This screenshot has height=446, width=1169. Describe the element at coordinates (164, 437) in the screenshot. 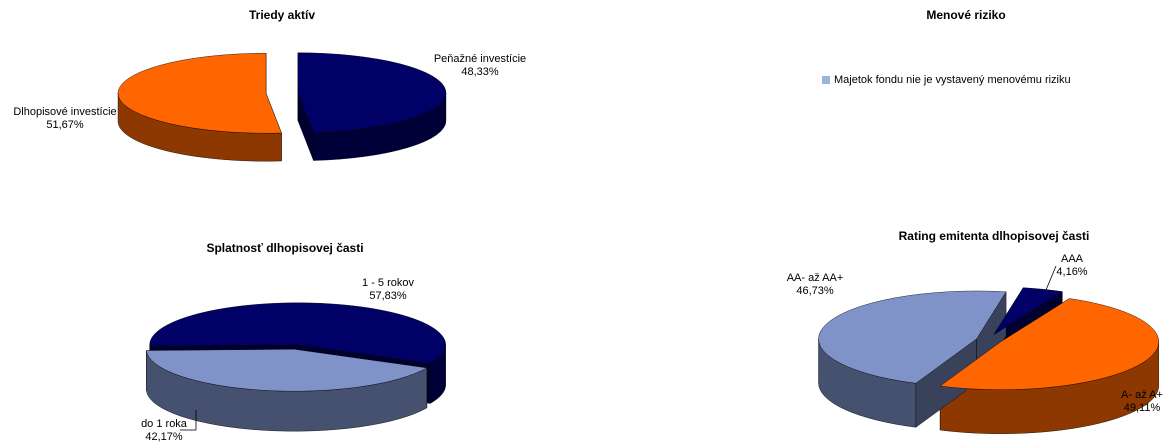

I see `slice-percent: 42,17%` at that location.